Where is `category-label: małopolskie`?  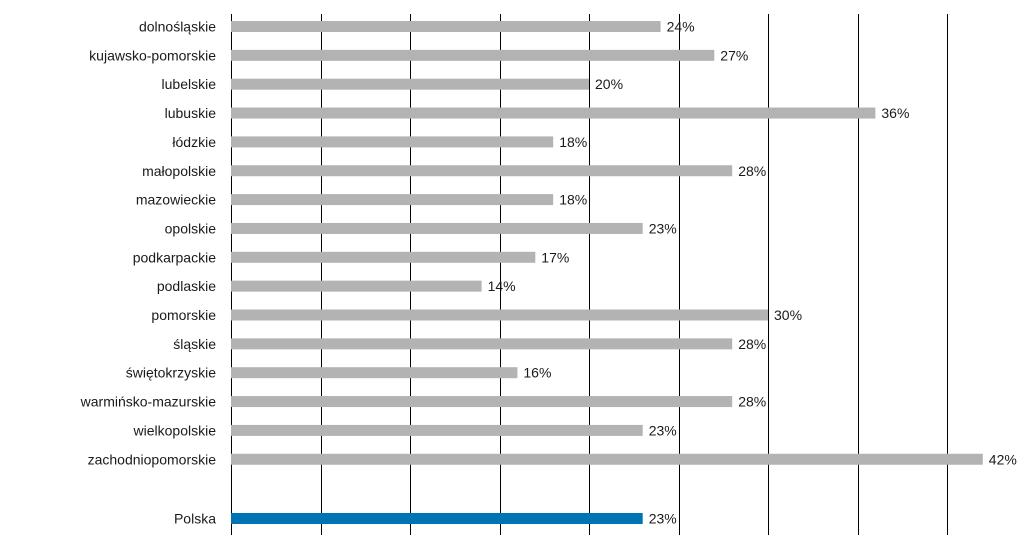 category-label: małopolskie is located at coordinates (179, 171).